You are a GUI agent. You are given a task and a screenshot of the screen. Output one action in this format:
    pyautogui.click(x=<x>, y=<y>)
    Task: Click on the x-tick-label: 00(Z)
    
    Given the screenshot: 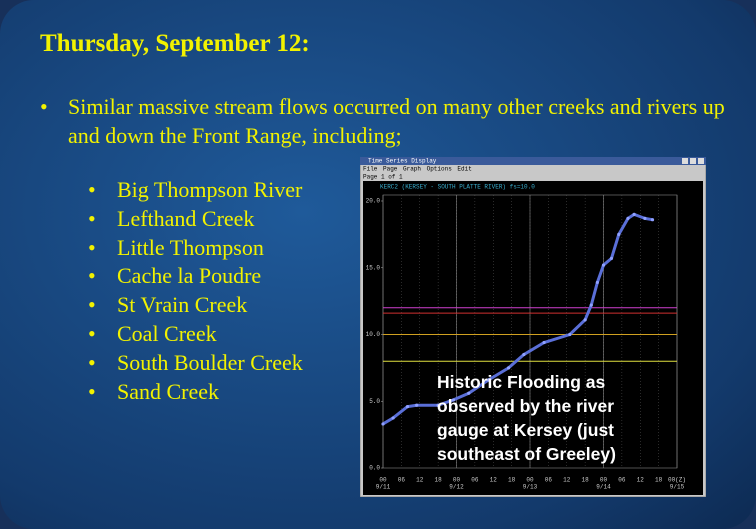 What is the action you would take?
    pyautogui.click(x=677, y=480)
    